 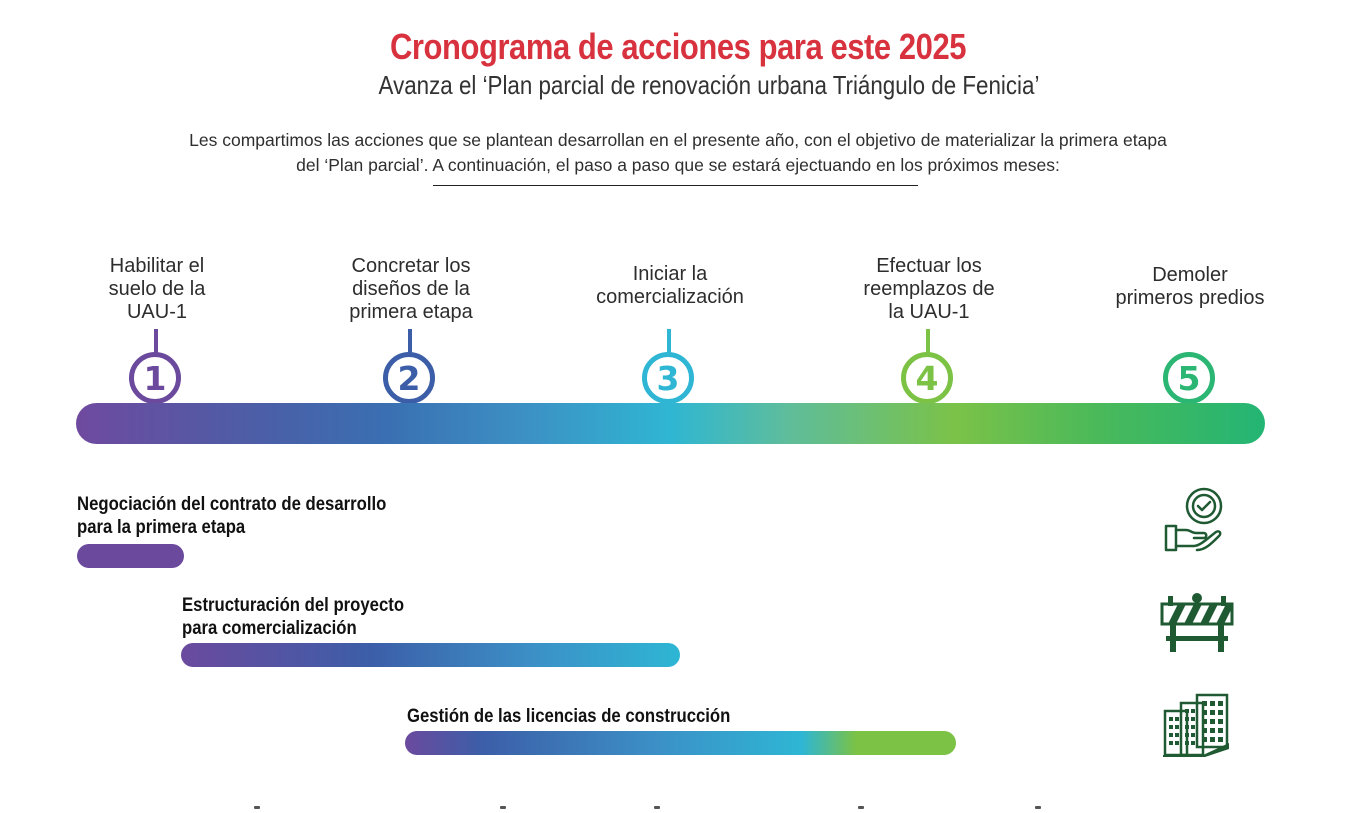 I want to click on cropped-text-fragments, so click(x=650, y=809).